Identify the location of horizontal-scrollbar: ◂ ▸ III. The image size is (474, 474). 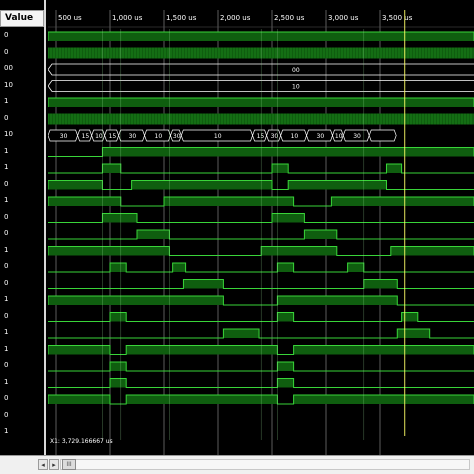
(237, 464).